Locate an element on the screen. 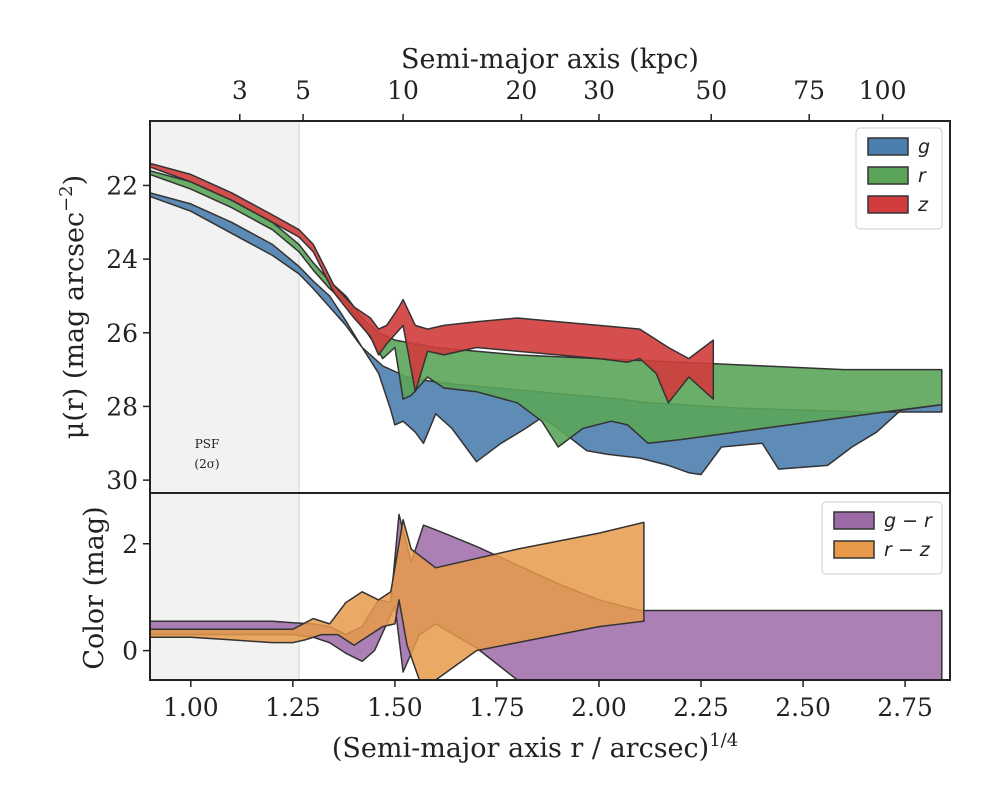 The height and width of the screenshot is (800, 1000). legend-label: g − r is located at coordinates (908, 521).